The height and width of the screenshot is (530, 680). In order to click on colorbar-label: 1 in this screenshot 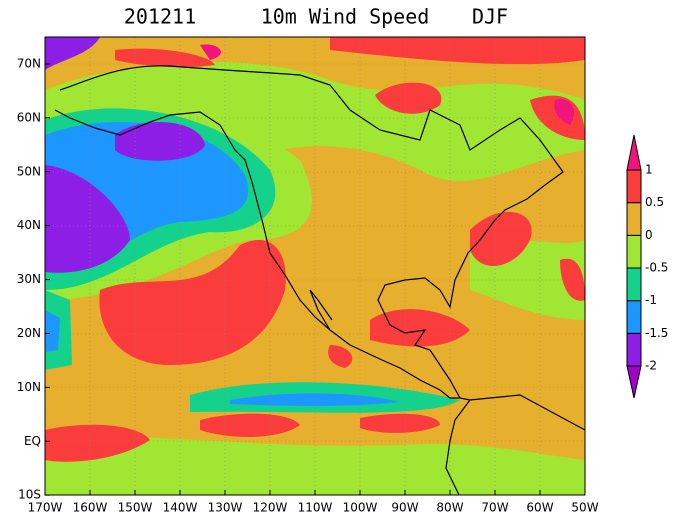, I will do `click(649, 170)`.